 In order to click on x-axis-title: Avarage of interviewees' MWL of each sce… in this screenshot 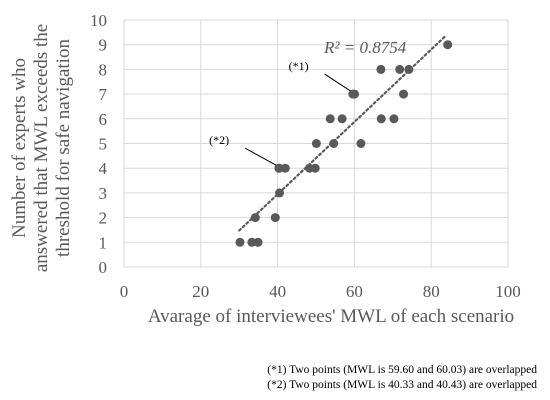, I will do `click(331, 316)`.